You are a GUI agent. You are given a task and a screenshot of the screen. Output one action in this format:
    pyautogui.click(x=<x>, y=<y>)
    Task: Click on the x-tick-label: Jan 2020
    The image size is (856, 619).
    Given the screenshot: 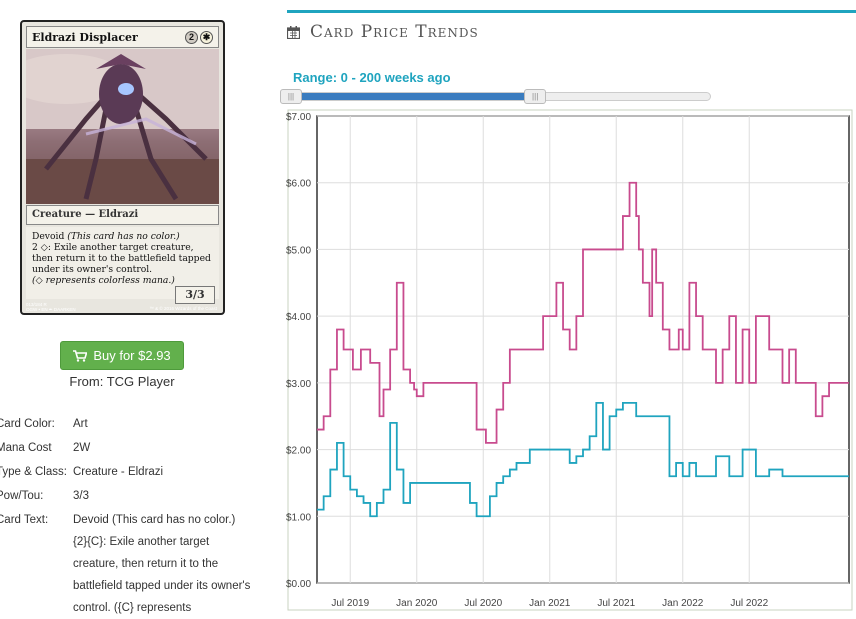 What is the action you would take?
    pyautogui.click(x=417, y=603)
    